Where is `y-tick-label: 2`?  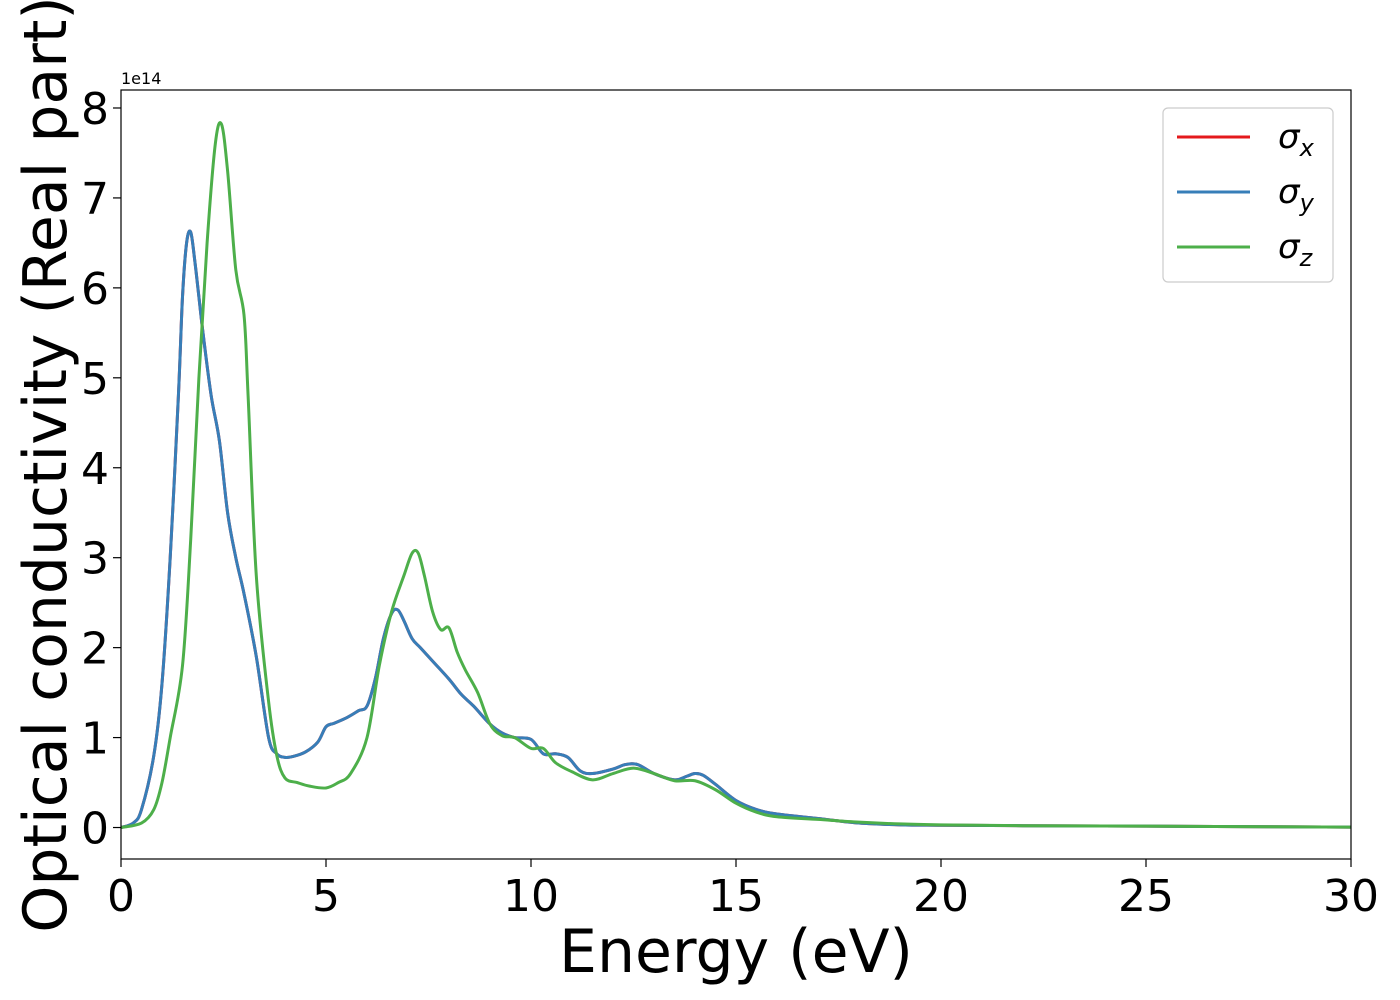
y-tick-label: 2 is located at coordinates (95, 649).